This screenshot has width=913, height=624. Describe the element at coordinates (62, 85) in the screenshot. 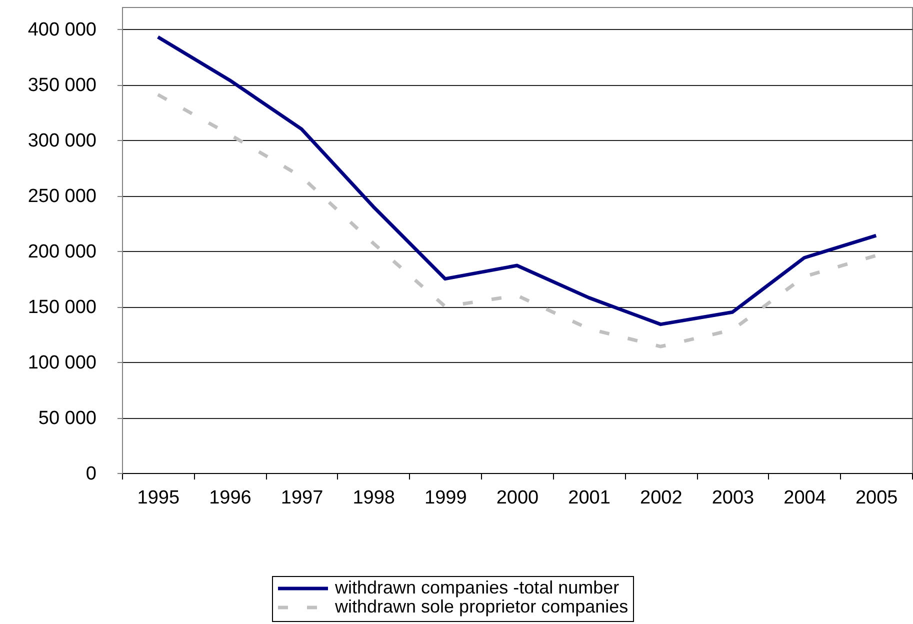

I see `y-tick-label: 350 000` at that location.